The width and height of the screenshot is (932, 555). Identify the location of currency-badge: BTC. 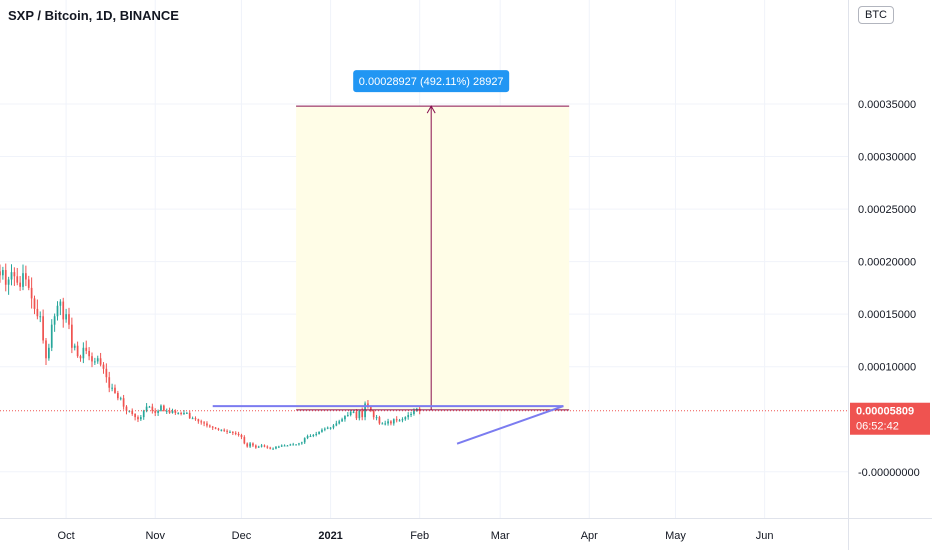
(876, 15).